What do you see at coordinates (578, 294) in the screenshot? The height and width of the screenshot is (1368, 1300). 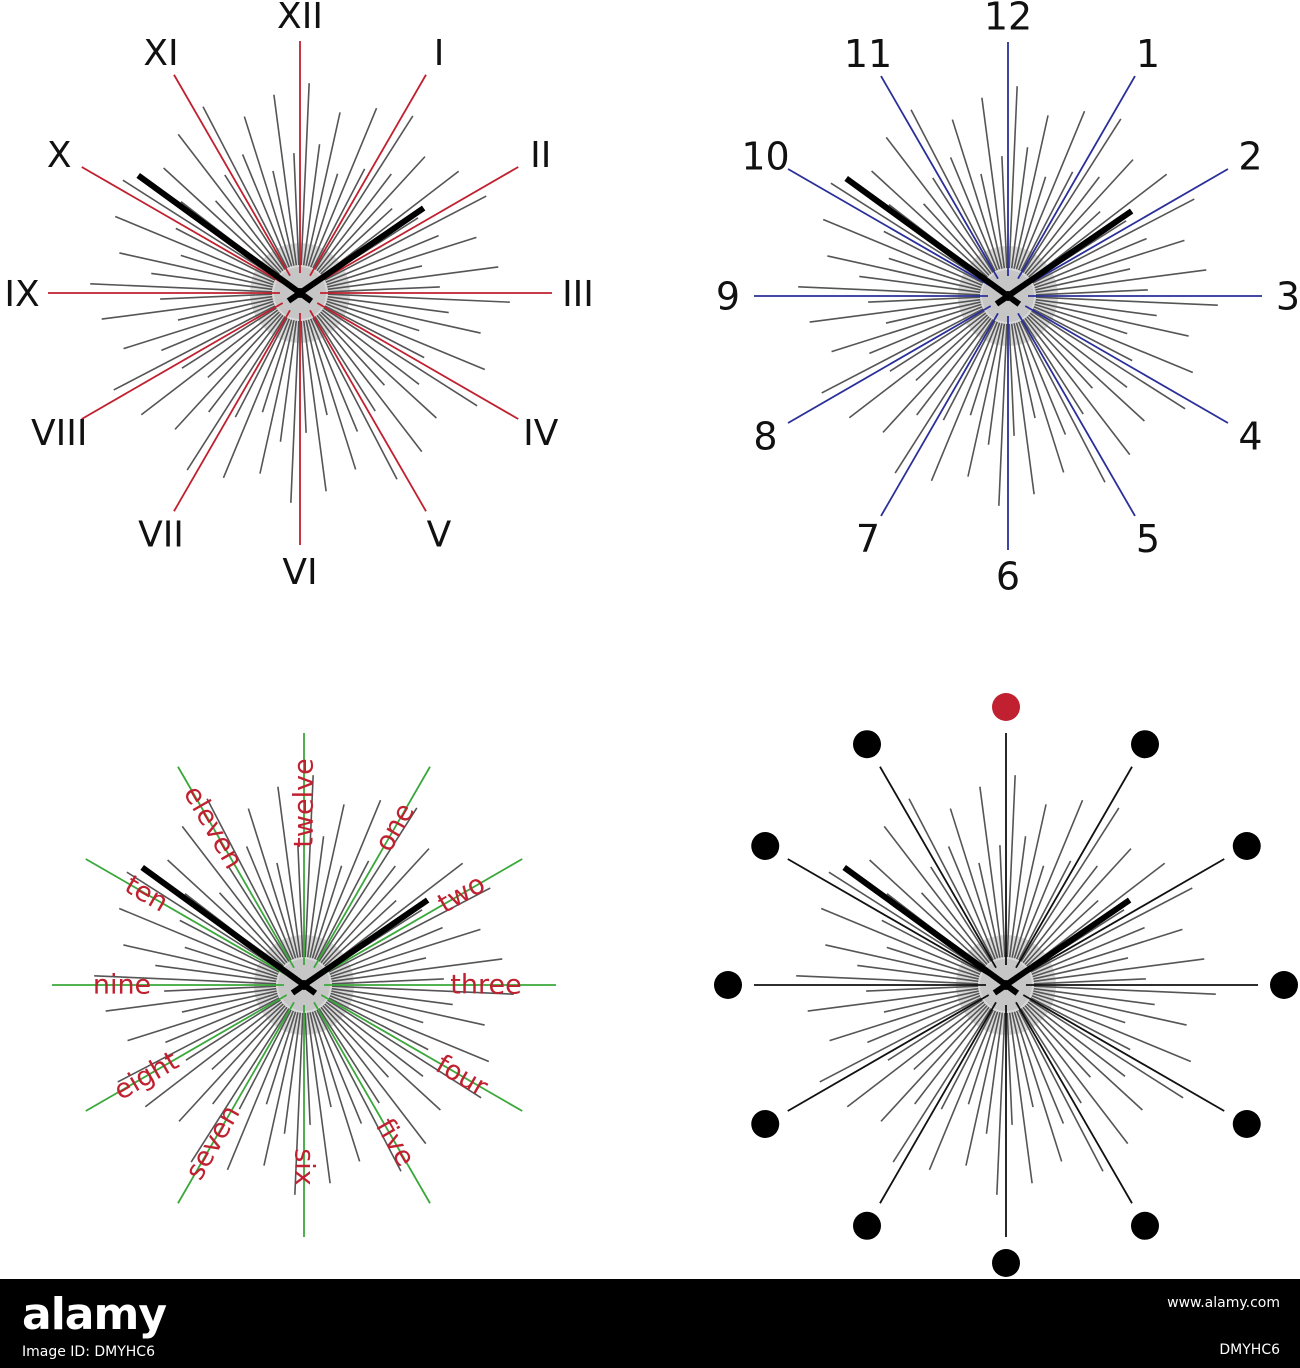 I see `hour-label: III` at bounding box center [578, 294].